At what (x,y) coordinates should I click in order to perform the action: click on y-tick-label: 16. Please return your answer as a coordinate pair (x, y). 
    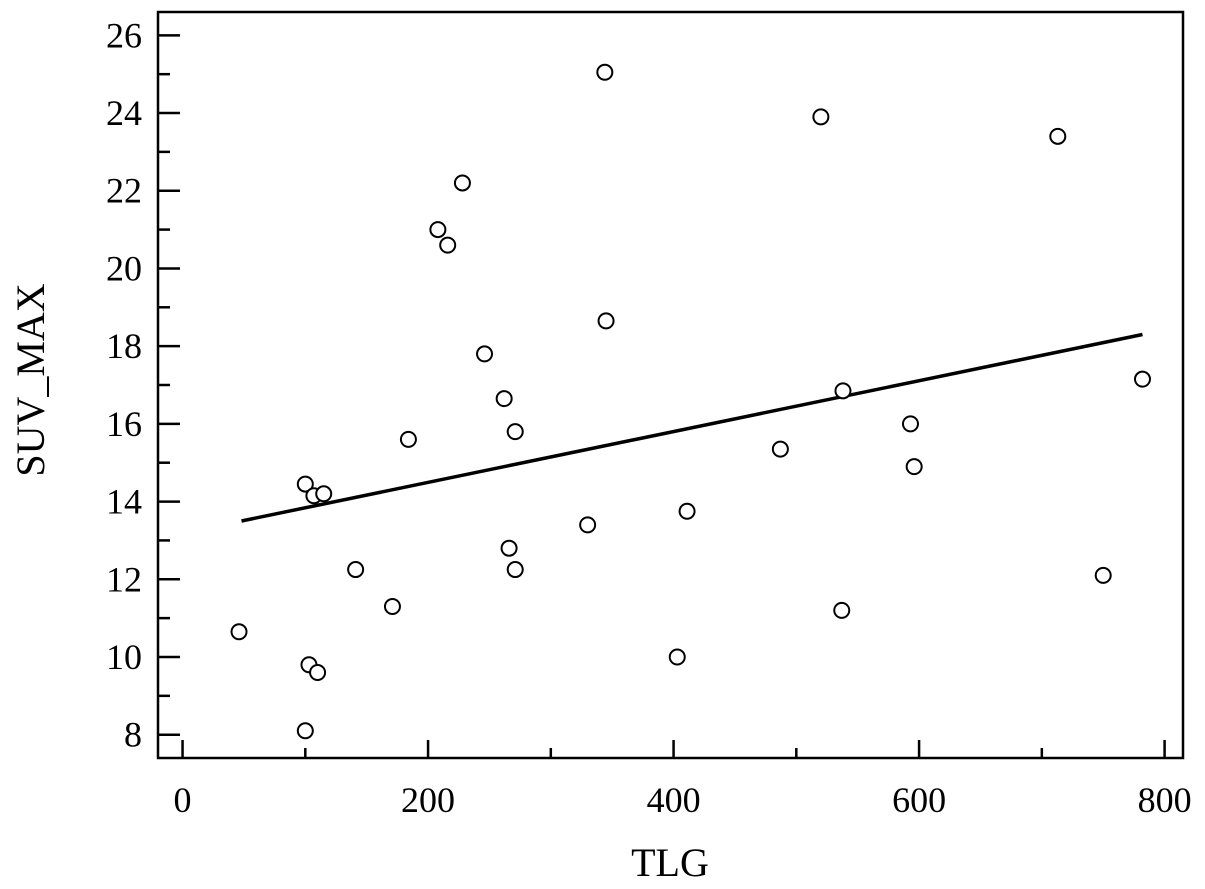
    Looking at the image, I should click on (124, 424).